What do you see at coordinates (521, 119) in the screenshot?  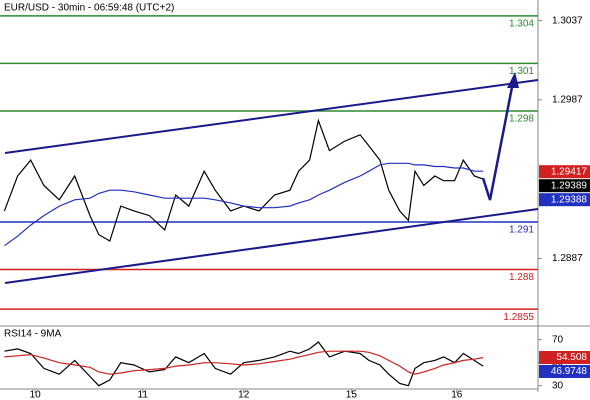 I see `level-label: 1.298` at bounding box center [521, 119].